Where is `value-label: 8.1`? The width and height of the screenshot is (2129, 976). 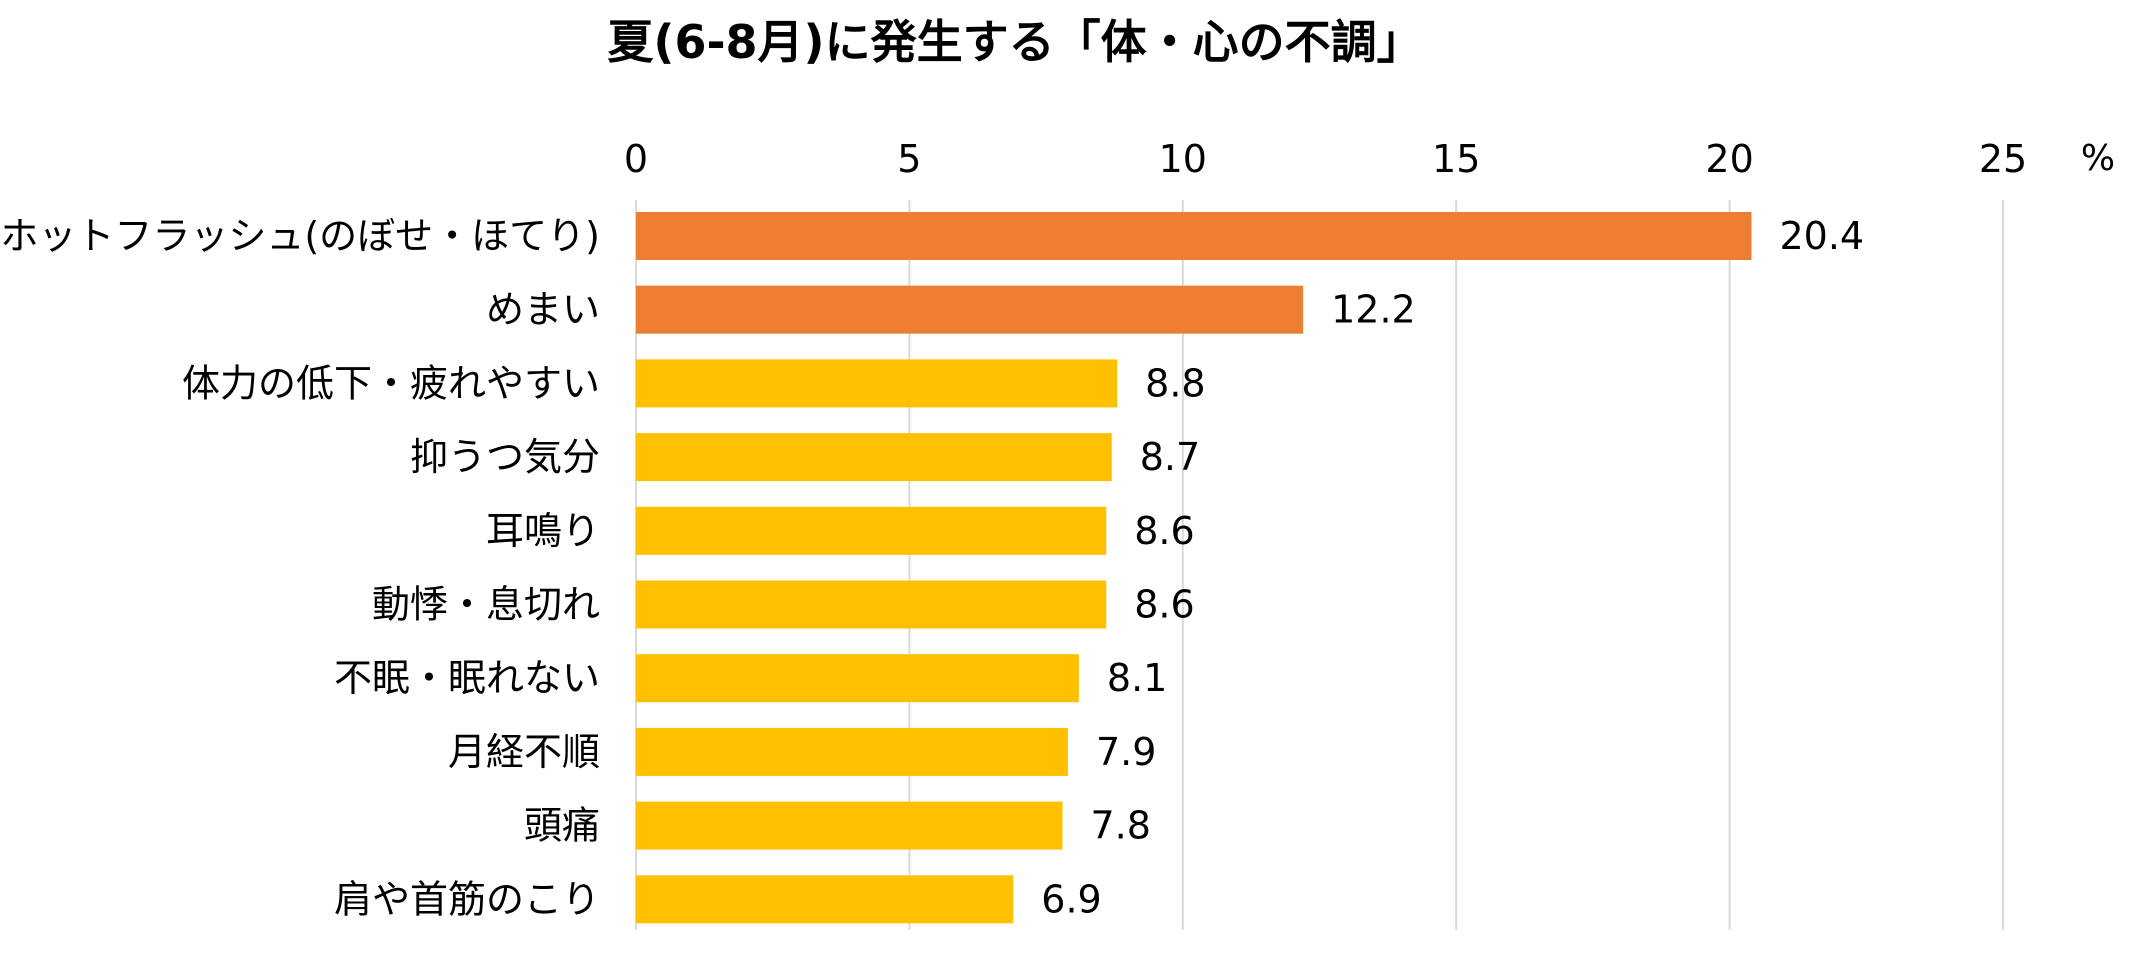 value-label: 8.1 is located at coordinates (1137, 678).